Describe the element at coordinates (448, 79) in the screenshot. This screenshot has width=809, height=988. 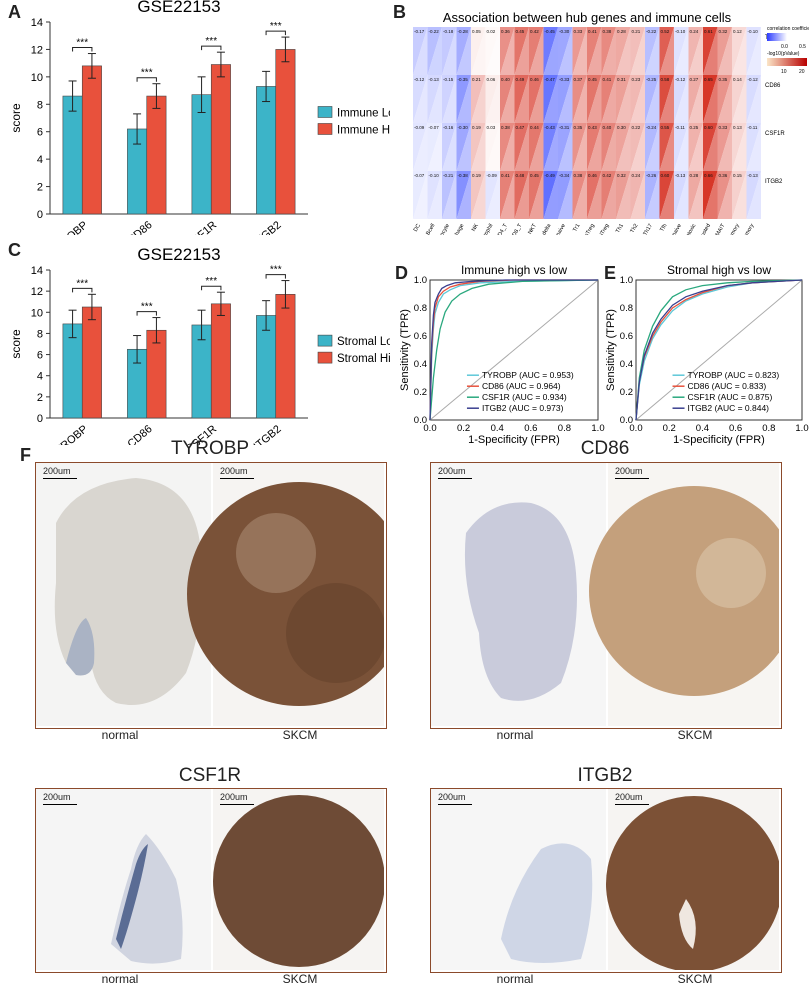
I see `heatmap-value: -0.15` at that location.